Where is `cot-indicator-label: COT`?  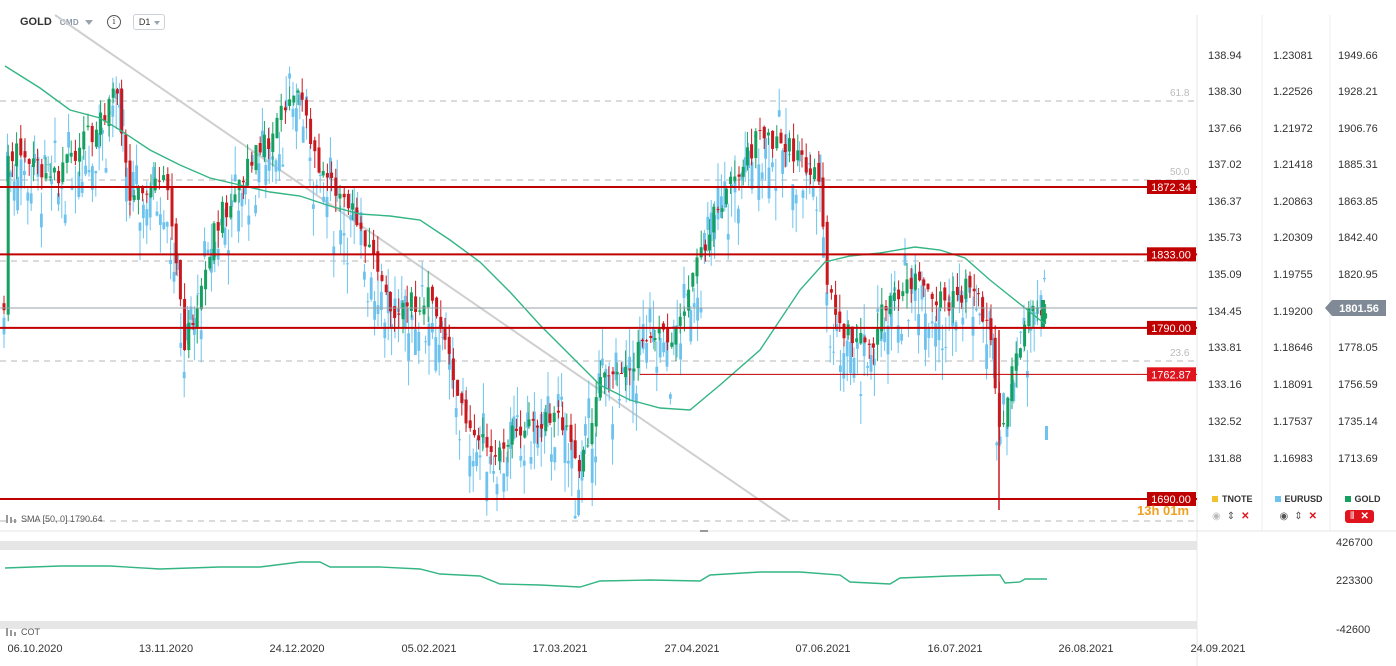 cot-indicator-label: COT is located at coordinates (23, 632).